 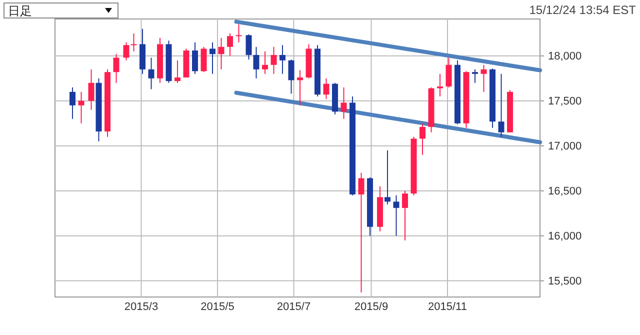 I want to click on y-tick-label: 16,500, so click(x=565, y=192).